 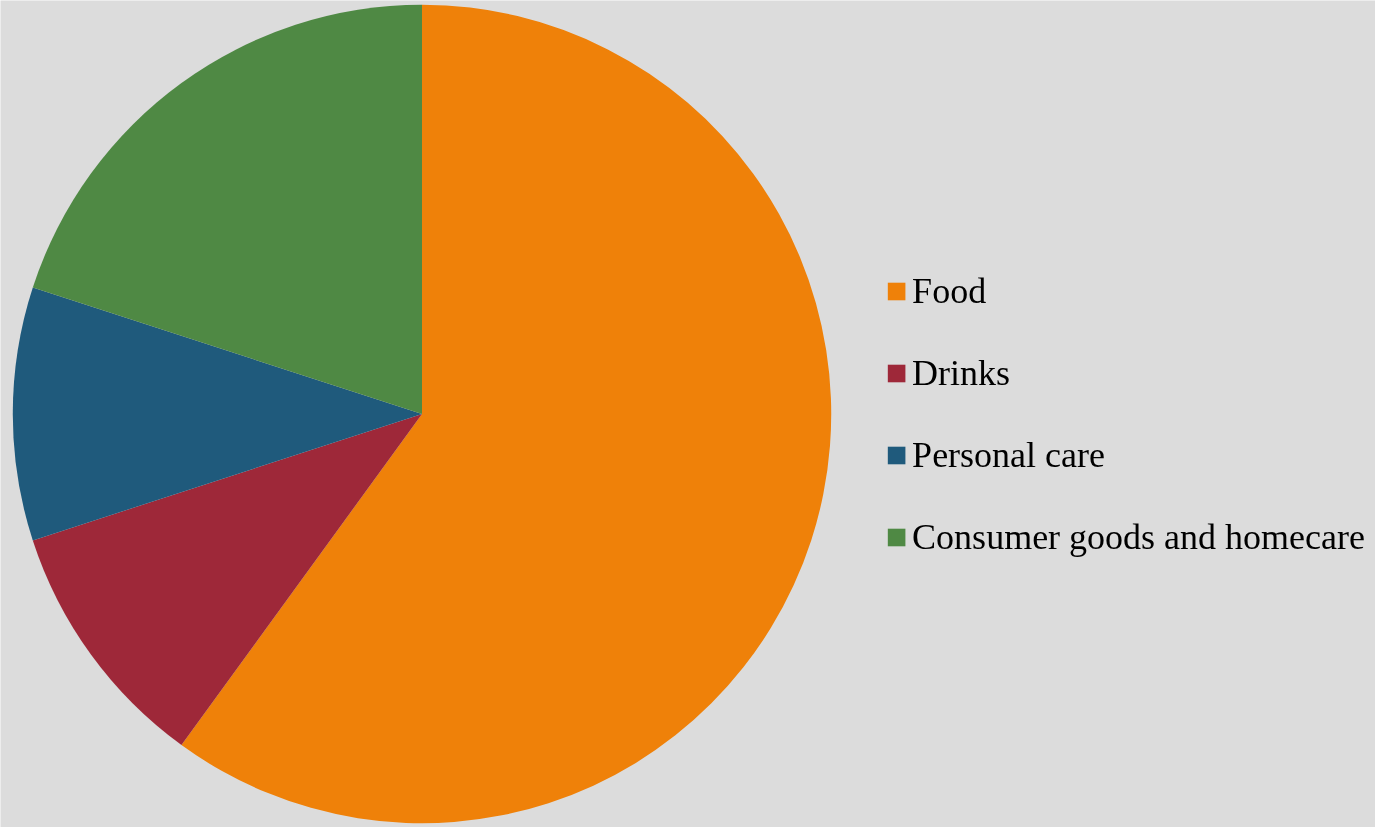 What do you see at coordinates (950, 290) in the screenshot?
I see `legend-label: Food` at bounding box center [950, 290].